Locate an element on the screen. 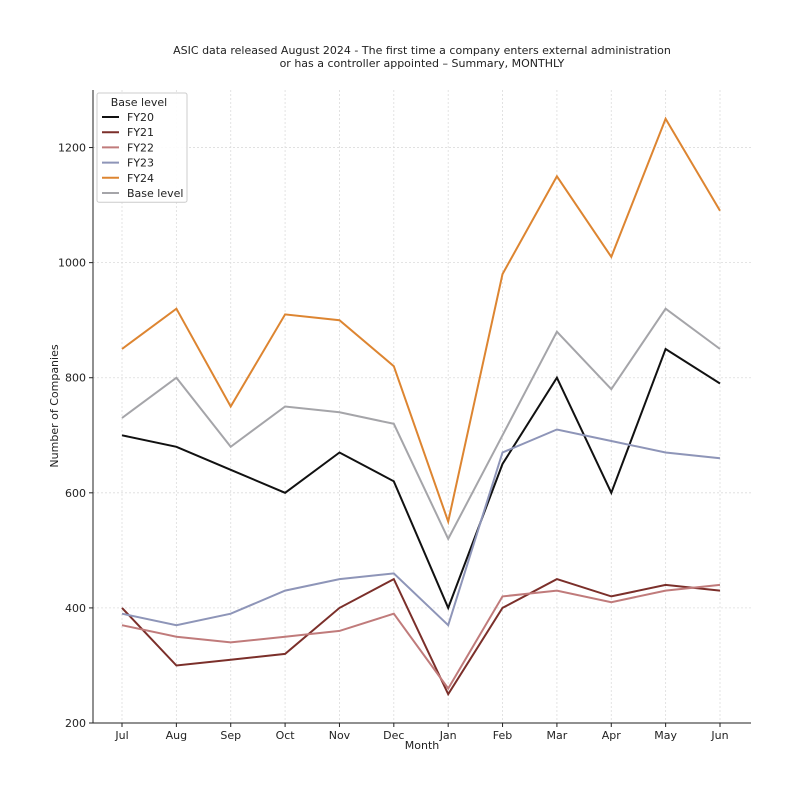 This screenshot has height=800, width=800. series-line-fy21 is located at coordinates (421, 637).